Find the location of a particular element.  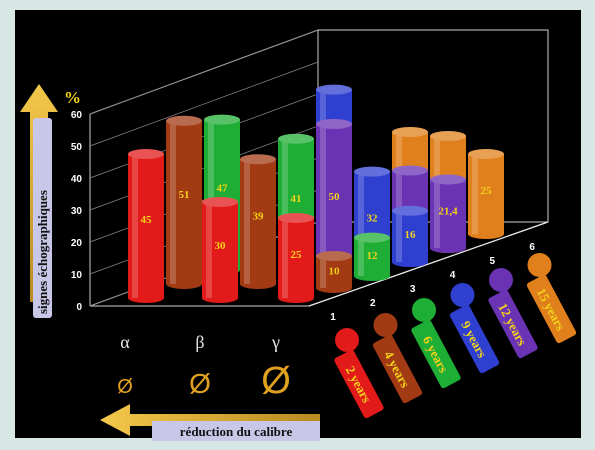

group-label: β is located at coordinates (199, 342).